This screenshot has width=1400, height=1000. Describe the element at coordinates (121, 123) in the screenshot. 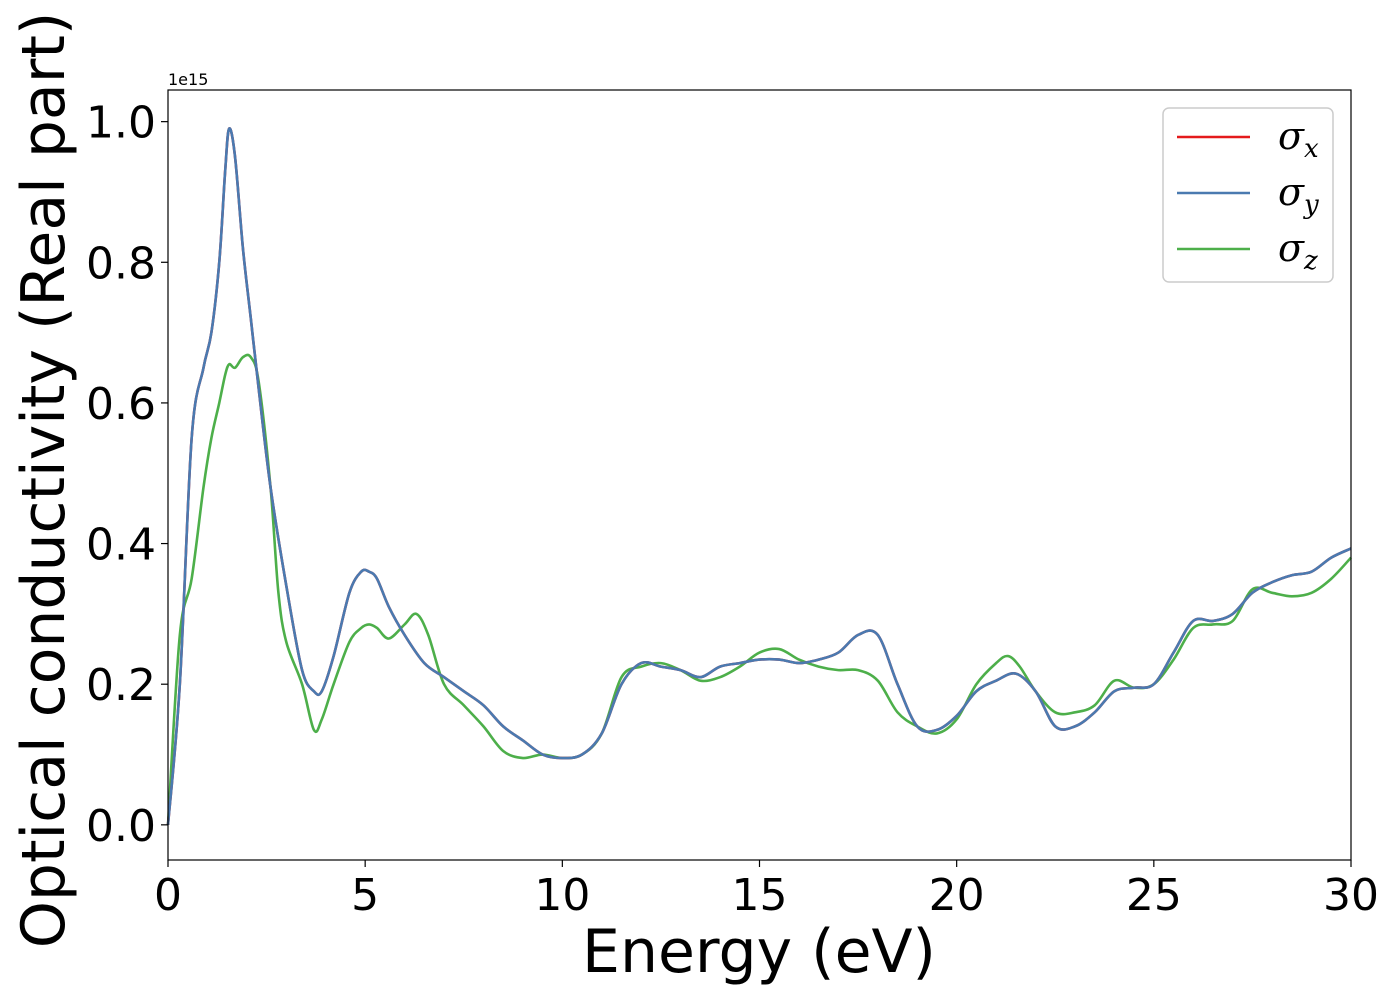

I see `y-tick-label: 1.0` at that location.